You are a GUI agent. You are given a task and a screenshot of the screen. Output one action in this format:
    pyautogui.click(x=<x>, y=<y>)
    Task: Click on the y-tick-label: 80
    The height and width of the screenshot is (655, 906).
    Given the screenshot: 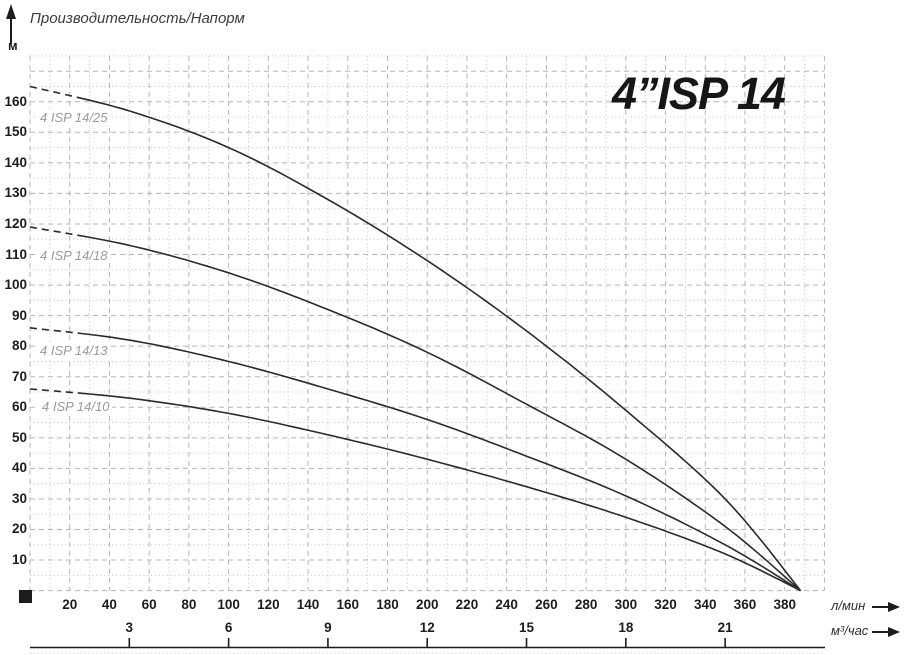 What is the action you would take?
    pyautogui.click(x=19, y=346)
    